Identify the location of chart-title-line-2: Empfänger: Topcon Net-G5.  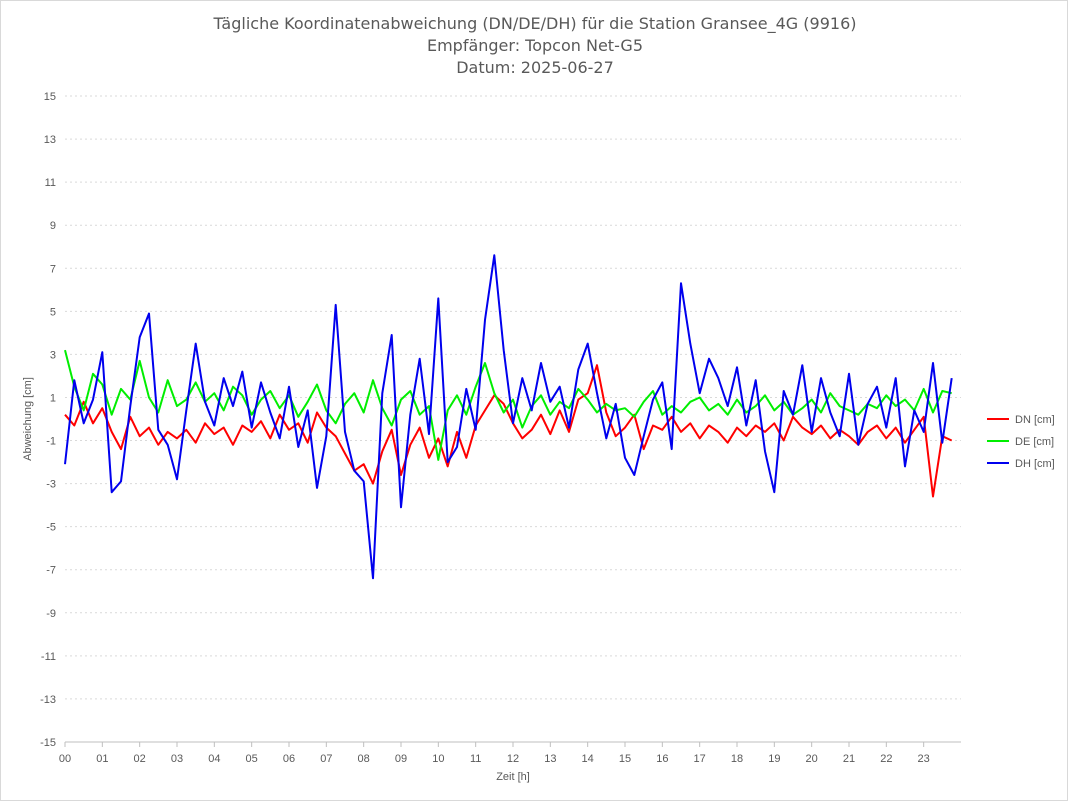
(535, 45).